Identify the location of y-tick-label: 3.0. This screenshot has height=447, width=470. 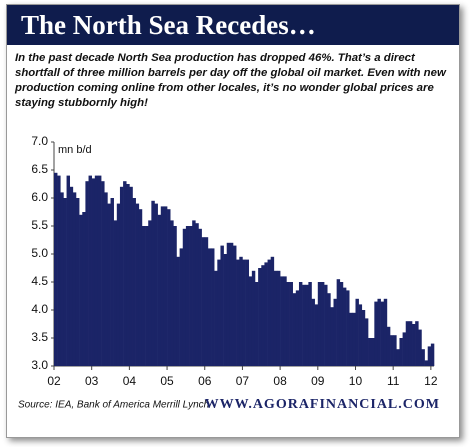
(39, 365).